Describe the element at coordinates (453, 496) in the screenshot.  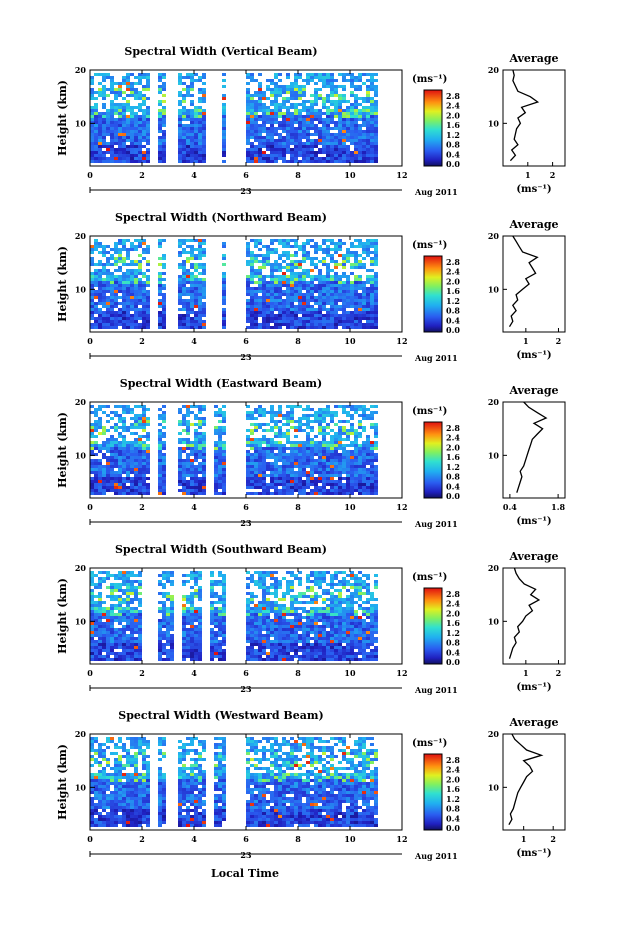
I see `colorbar-tick-label: 0.0` at that location.